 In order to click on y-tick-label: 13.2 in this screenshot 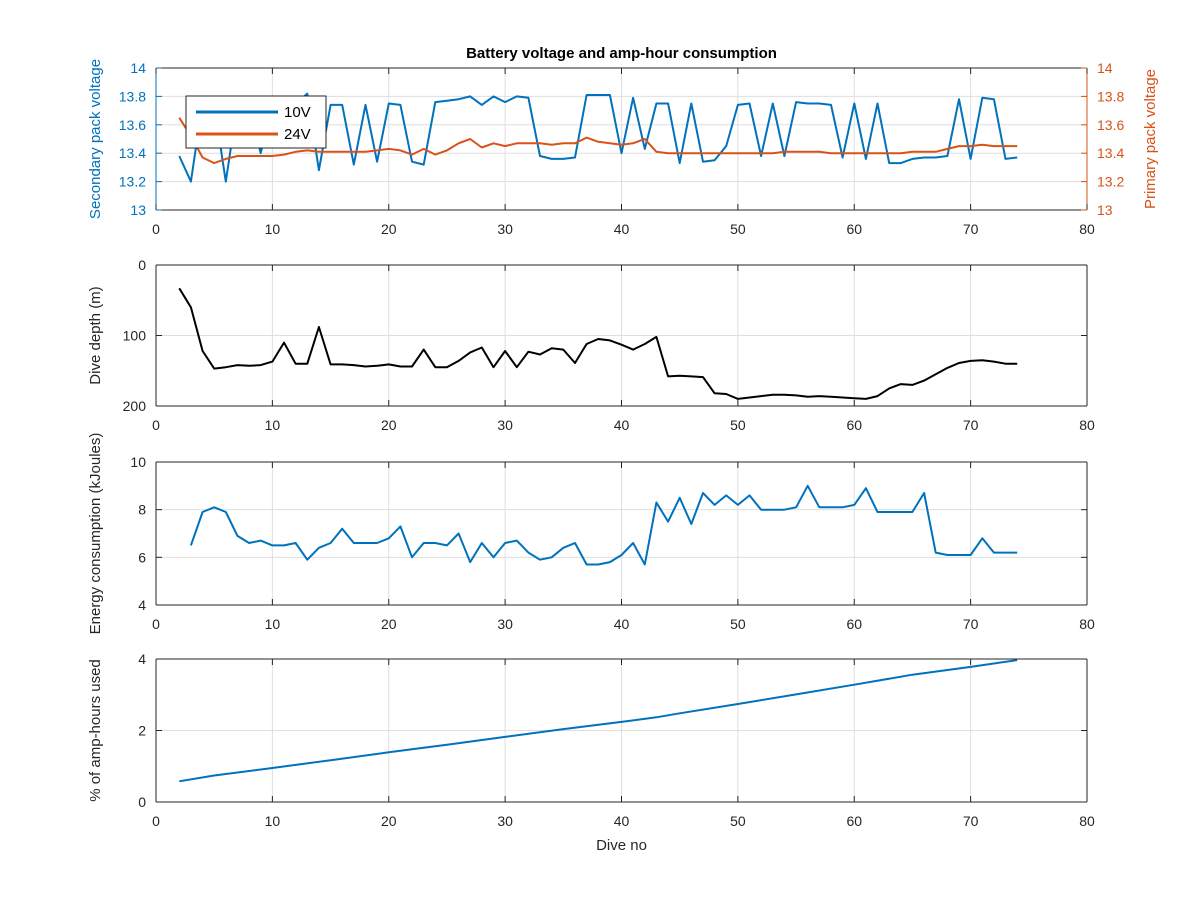, I will do `click(132, 182)`.